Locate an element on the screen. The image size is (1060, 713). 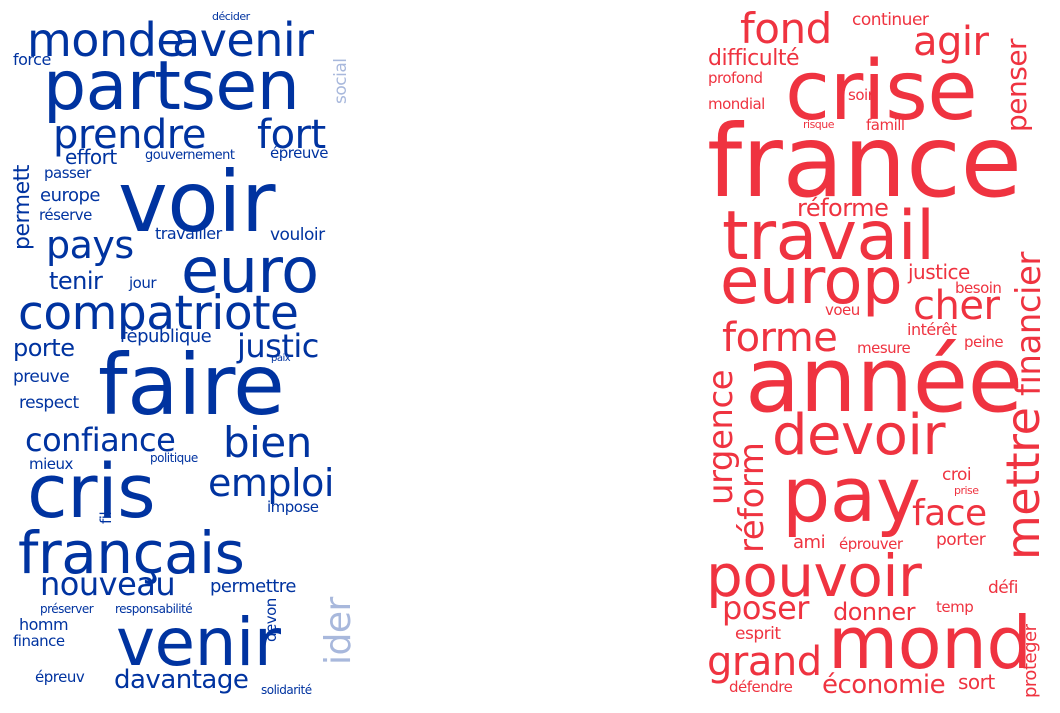
word-mettre: mettre is located at coordinates (1023, 483).